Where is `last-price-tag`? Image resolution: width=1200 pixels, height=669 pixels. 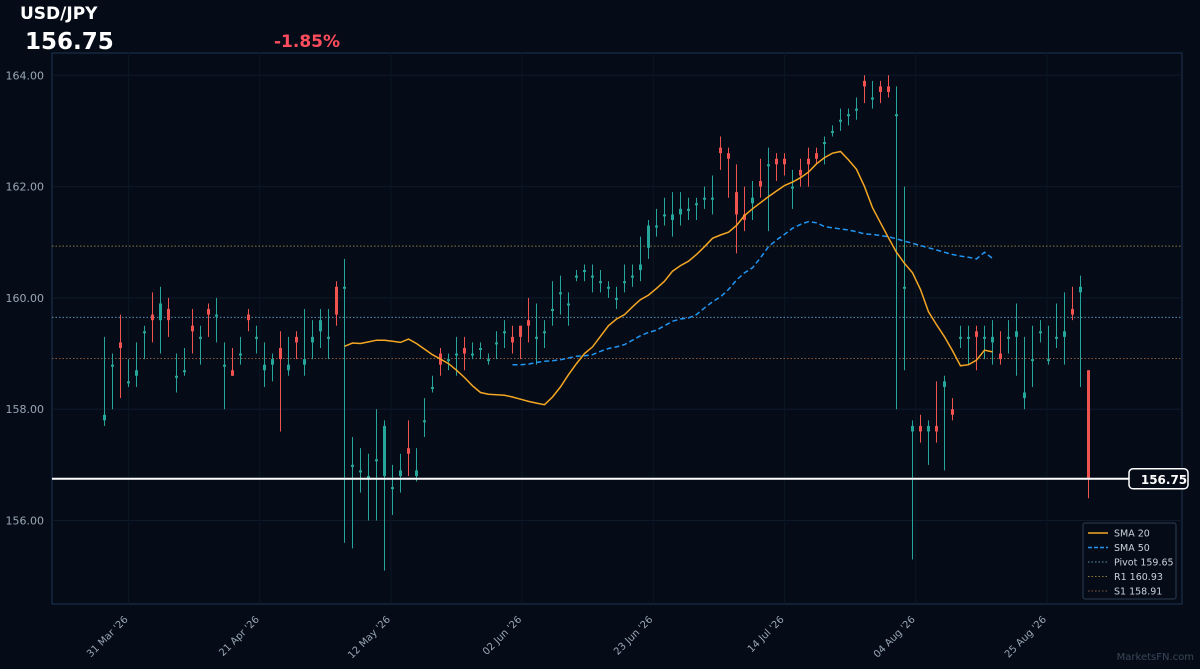
last-price-tag is located at coordinates (1158, 479).